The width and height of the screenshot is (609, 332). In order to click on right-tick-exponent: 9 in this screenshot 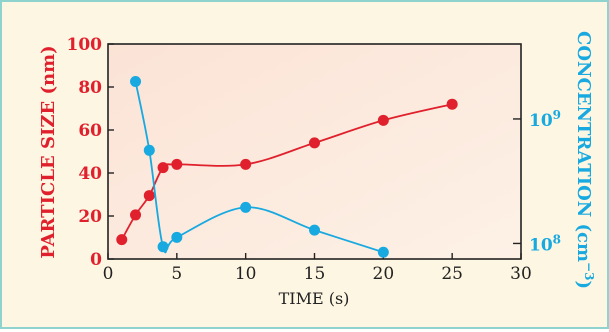, I will do `click(557, 115)`.